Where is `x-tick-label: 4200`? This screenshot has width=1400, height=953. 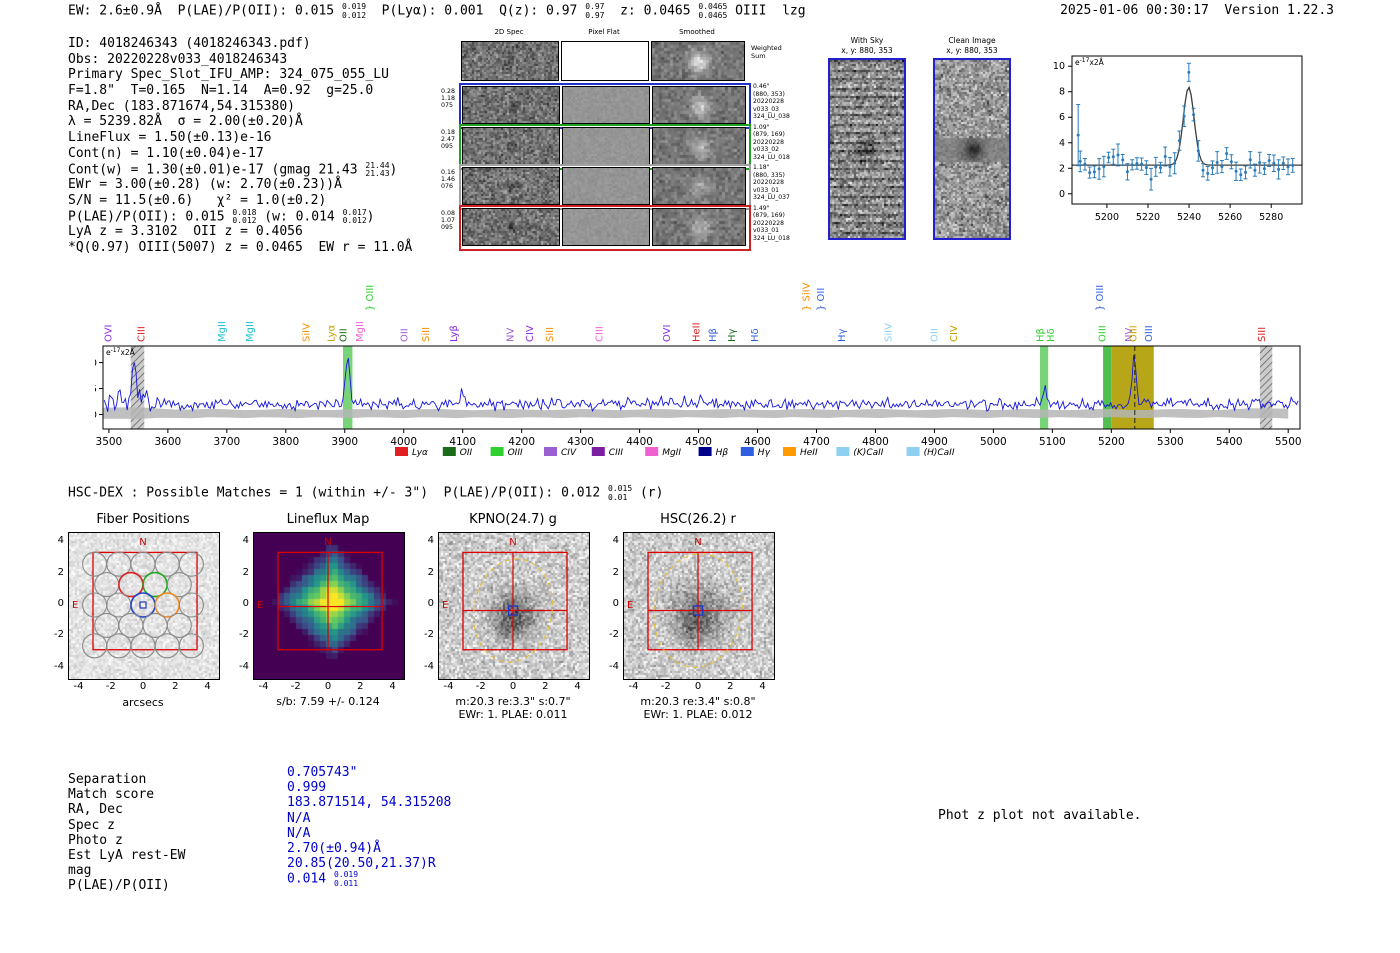
x-tick-label: 4200 is located at coordinates (521, 442).